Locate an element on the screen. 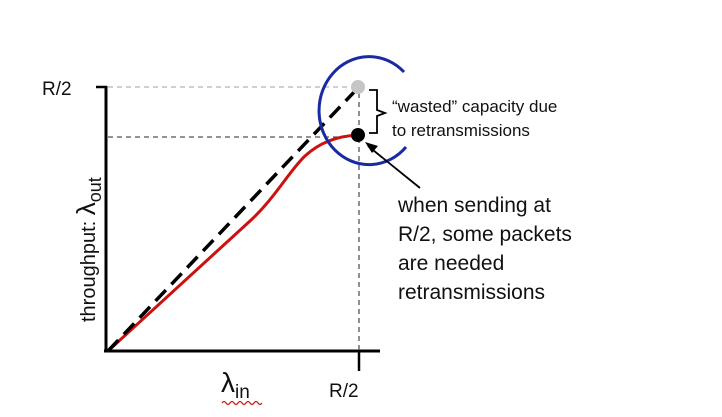 The width and height of the screenshot is (722, 417). annotation-arrowhead is located at coordinates (371, 147).